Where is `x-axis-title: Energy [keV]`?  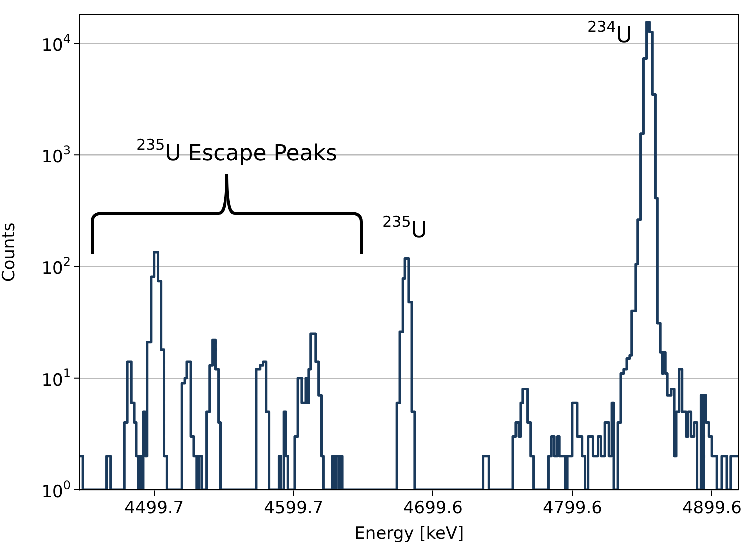
x-axis-title: Energy [keV] is located at coordinates (409, 534).